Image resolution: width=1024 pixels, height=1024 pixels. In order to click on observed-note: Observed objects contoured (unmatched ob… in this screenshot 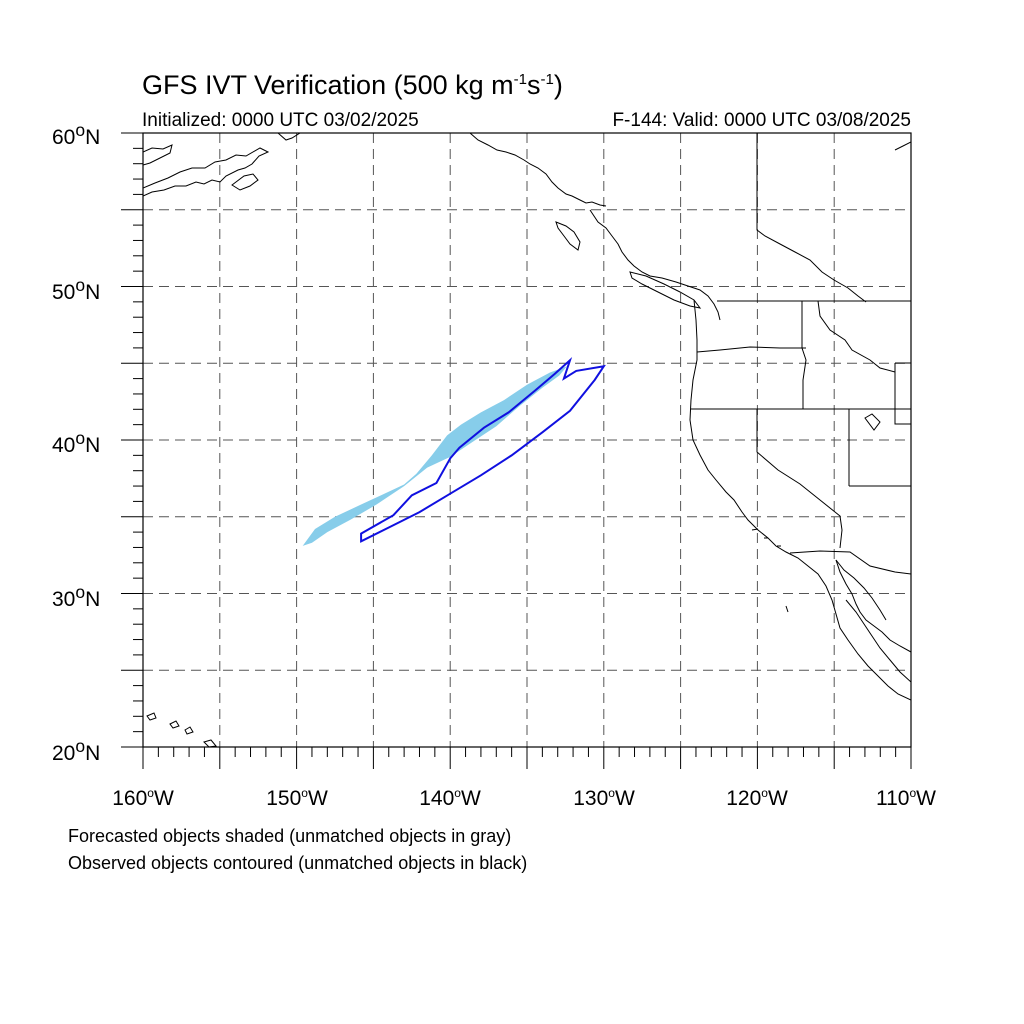, I will do `click(298, 863)`.